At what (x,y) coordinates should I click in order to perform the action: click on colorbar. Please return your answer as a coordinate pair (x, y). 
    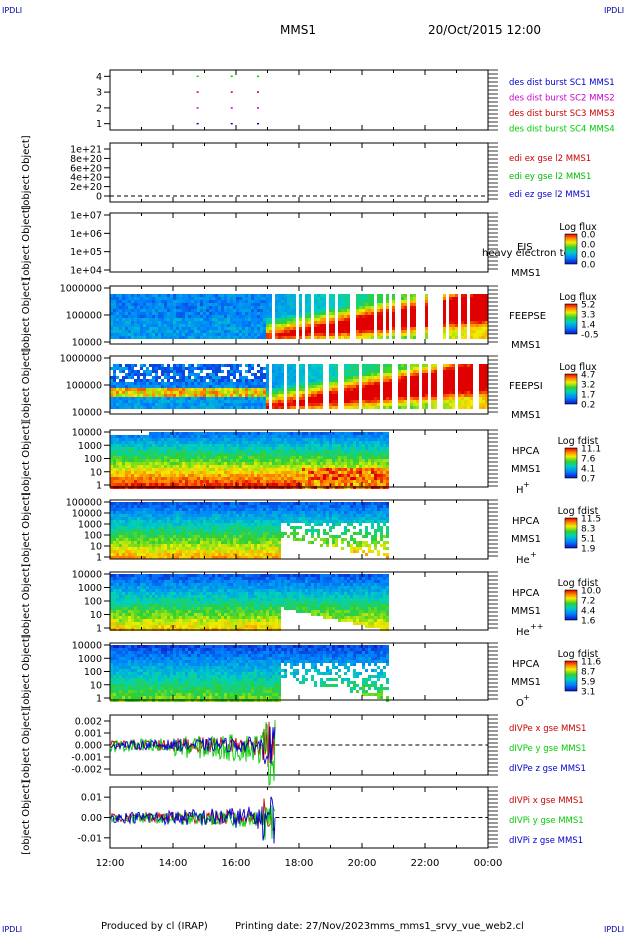
    Looking at the image, I should click on (571, 249).